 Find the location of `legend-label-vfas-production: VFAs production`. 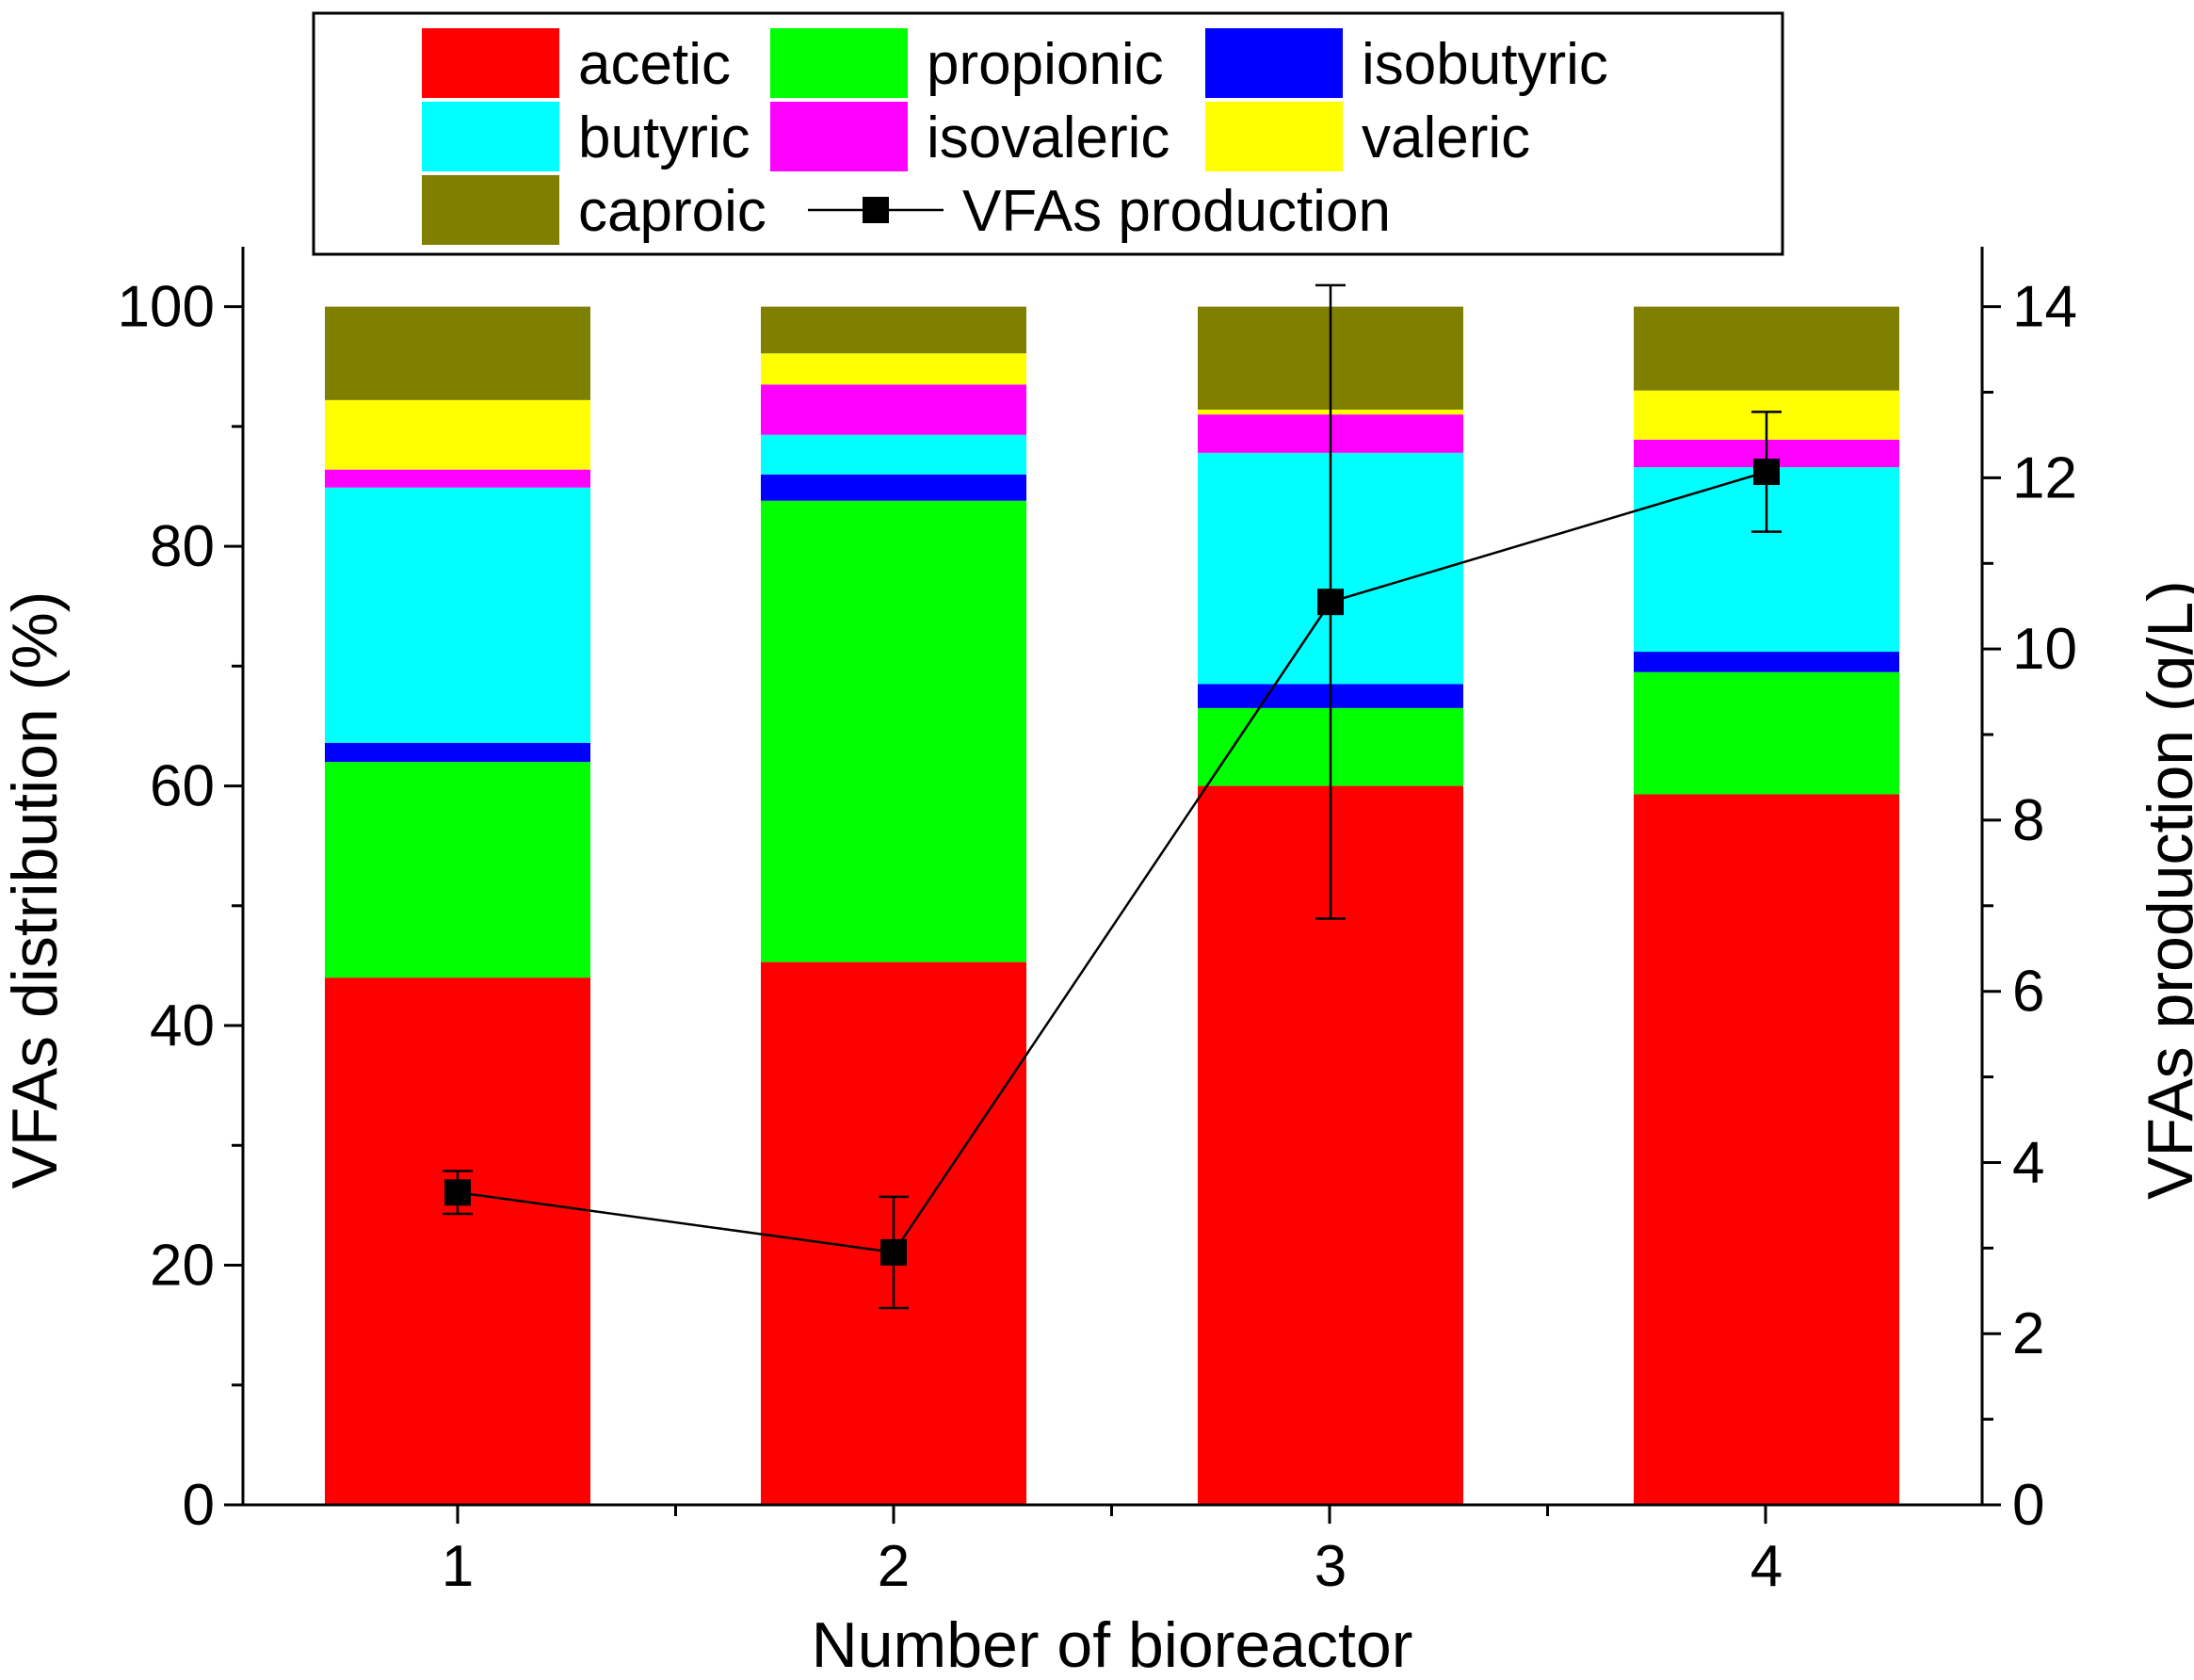

legend-label-vfas-production: VFAs production is located at coordinates (1176, 212).